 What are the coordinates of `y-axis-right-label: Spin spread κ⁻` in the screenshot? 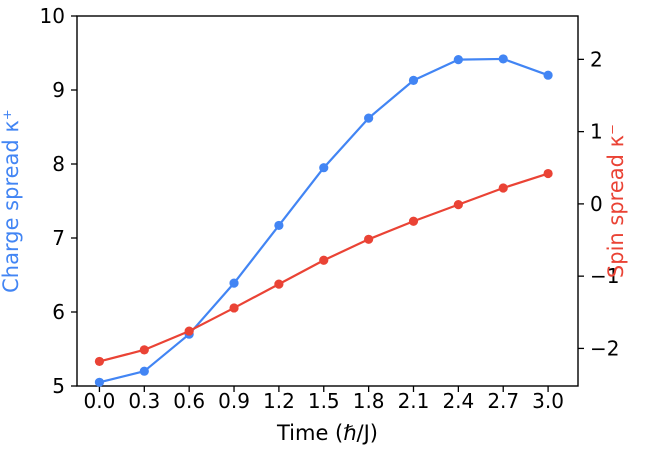 It's located at (616, 201).